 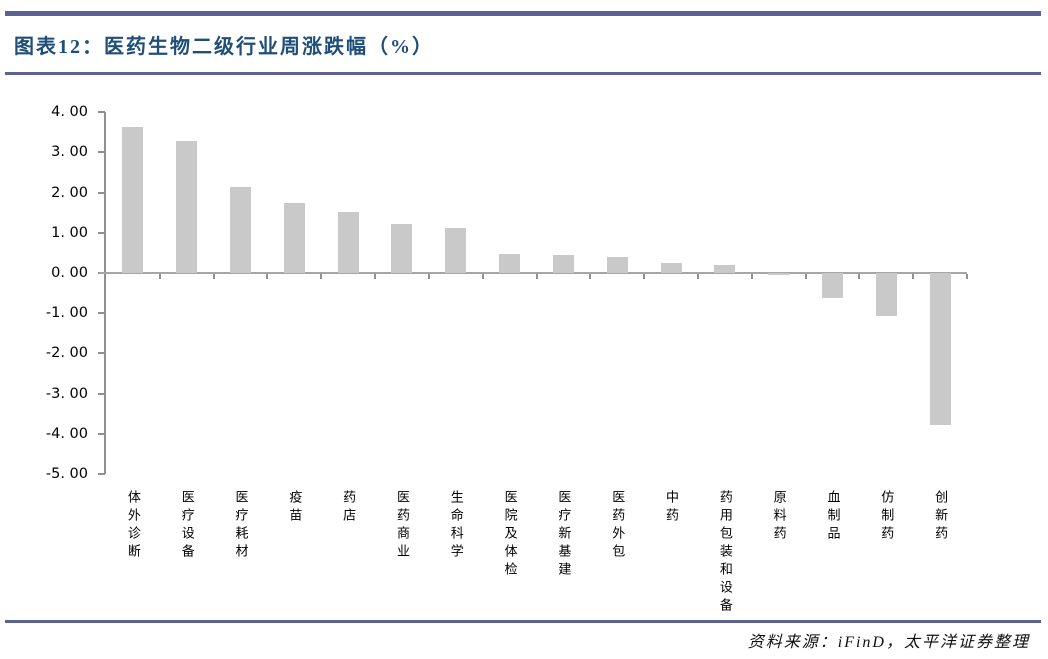 I want to click on x-axis-category-label: 医院及体检, so click(x=510, y=535).